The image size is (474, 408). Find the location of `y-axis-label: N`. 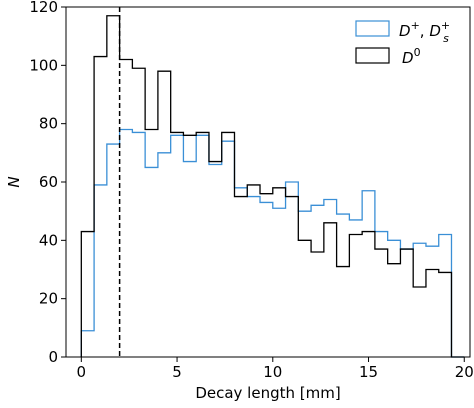

y-axis-label: N is located at coordinates (14, 181).